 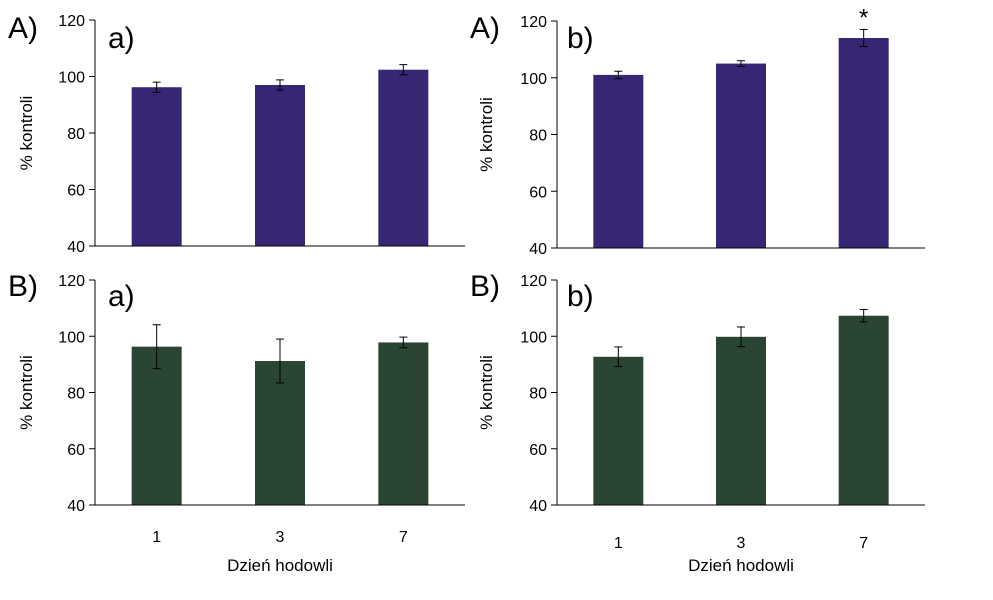 I want to click on significance-marker: *, so click(x=863, y=18).